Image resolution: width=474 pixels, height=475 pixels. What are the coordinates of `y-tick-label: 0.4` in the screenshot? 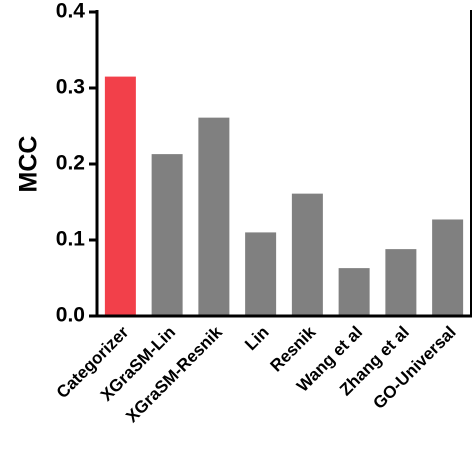 It's located at (71, 11).